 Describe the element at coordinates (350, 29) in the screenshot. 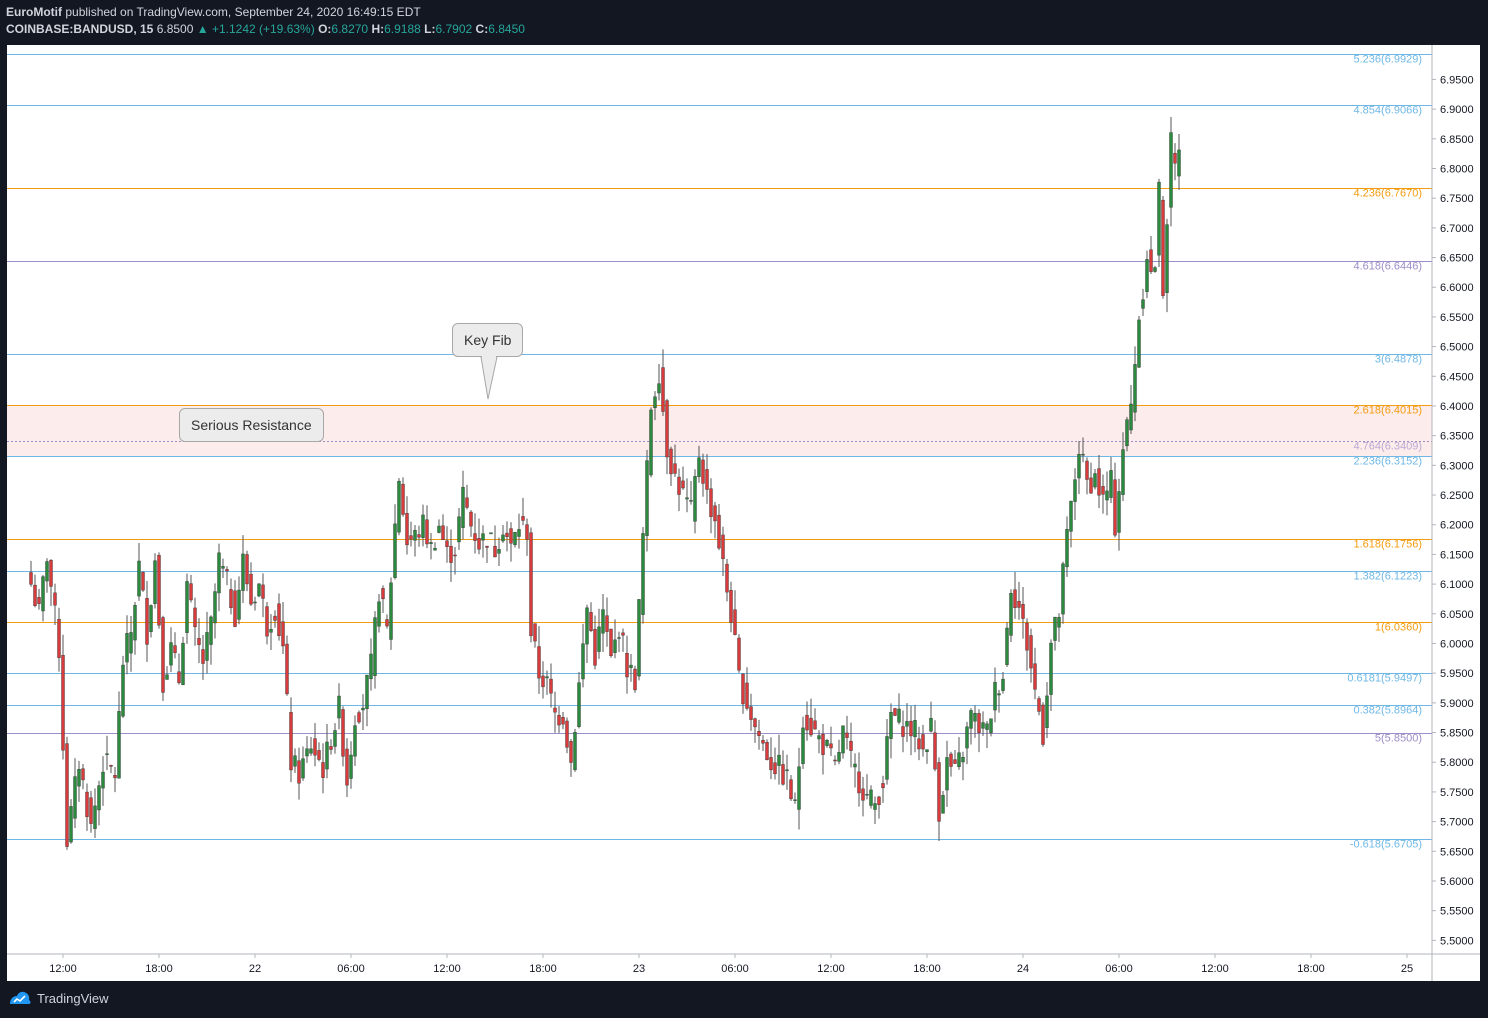

I see `open-value: 6.8270` at that location.